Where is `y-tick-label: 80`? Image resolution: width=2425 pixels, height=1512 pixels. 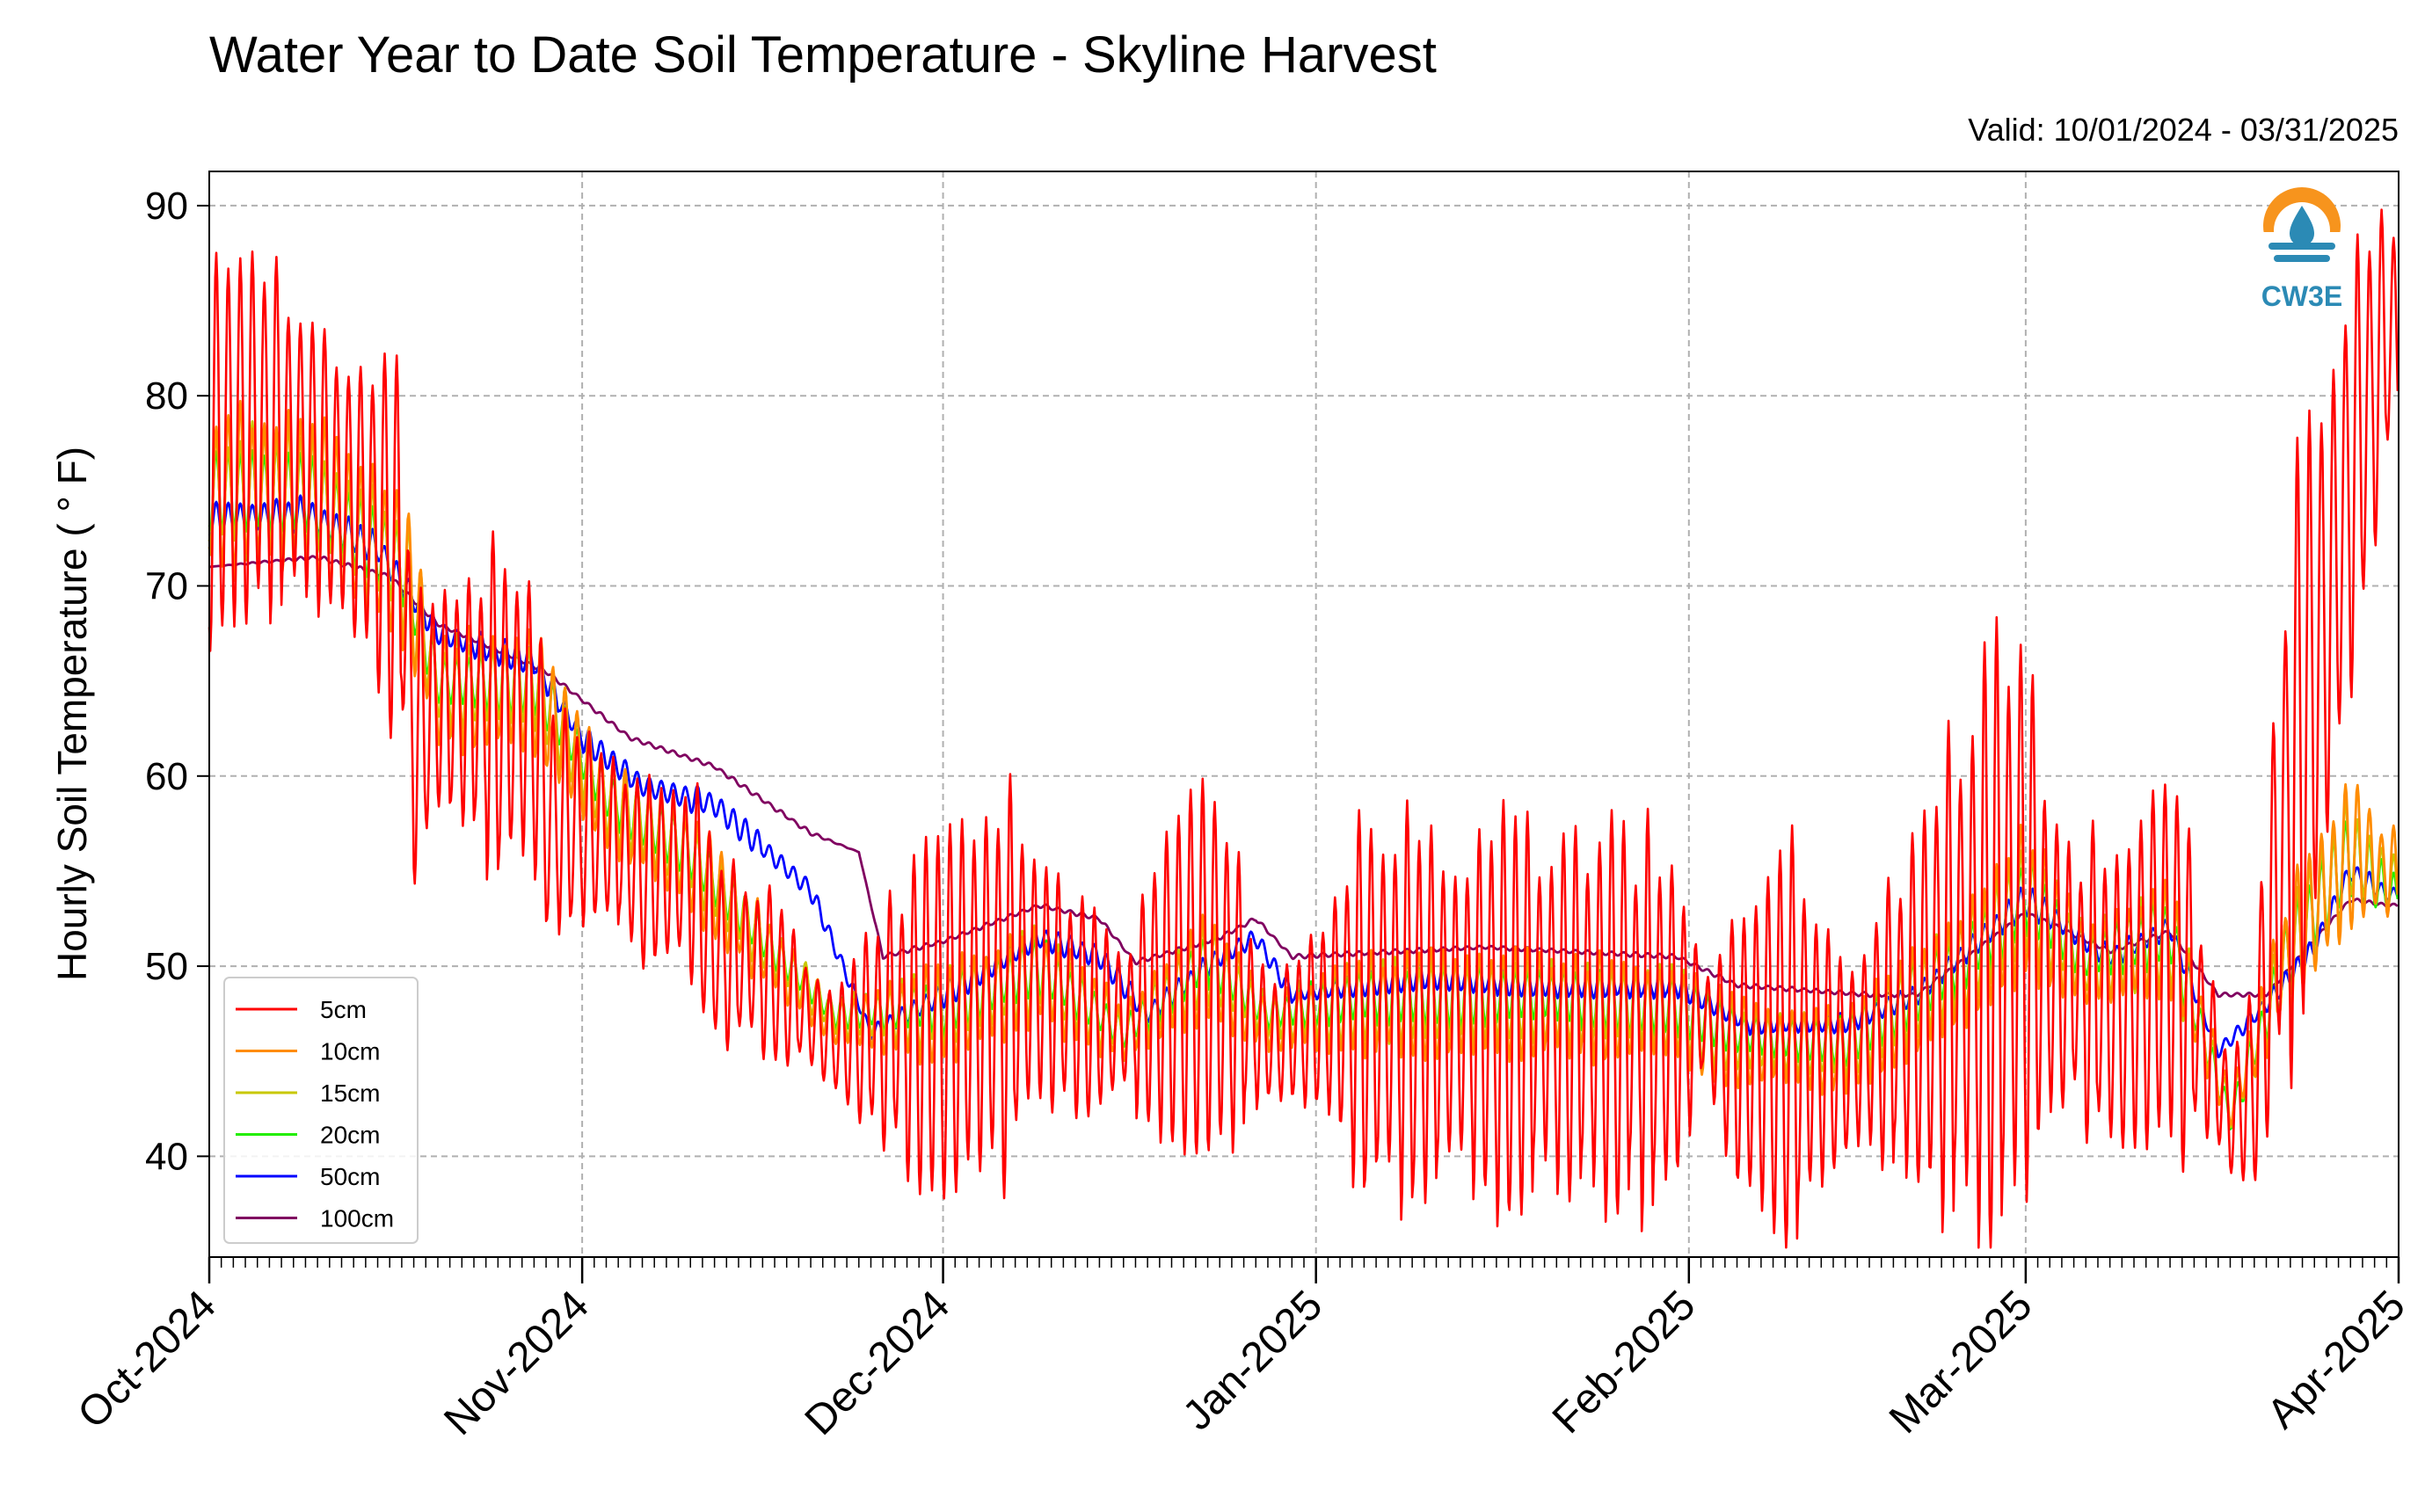 y-tick-label: 80 is located at coordinates (166, 396).